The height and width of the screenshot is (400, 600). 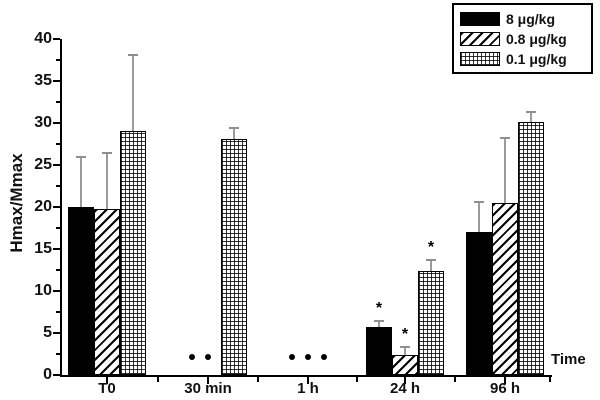 What do you see at coordinates (308, 388) in the screenshot?
I see `x-category-label: 1 h` at bounding box center [308, 388].